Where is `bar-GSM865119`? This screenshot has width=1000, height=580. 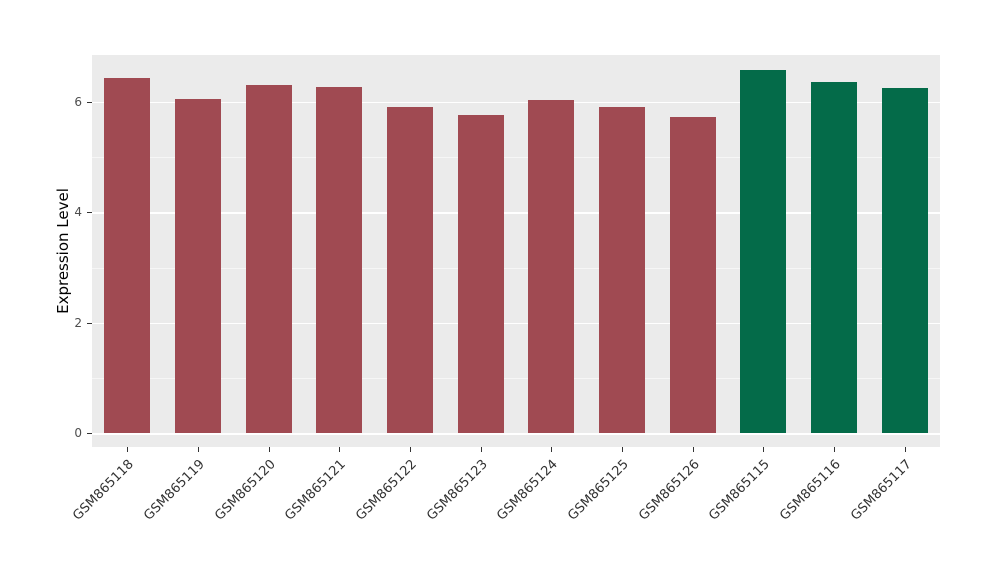
bar-GSM865119 is located at coordinates (198, 266).